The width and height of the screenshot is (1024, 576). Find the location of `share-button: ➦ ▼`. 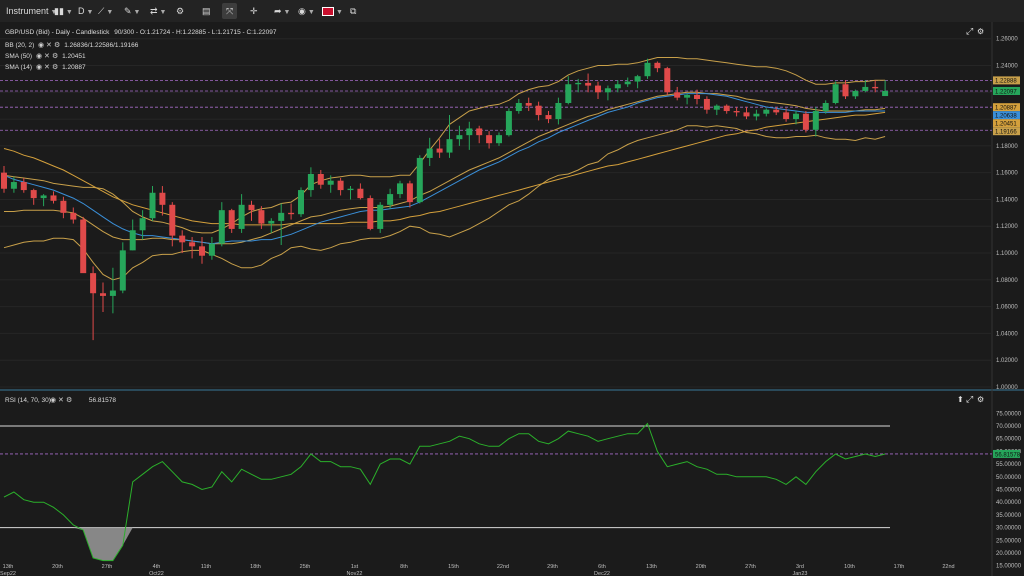

share-button: ➦ ▼ is located at coordinates (282, 11).